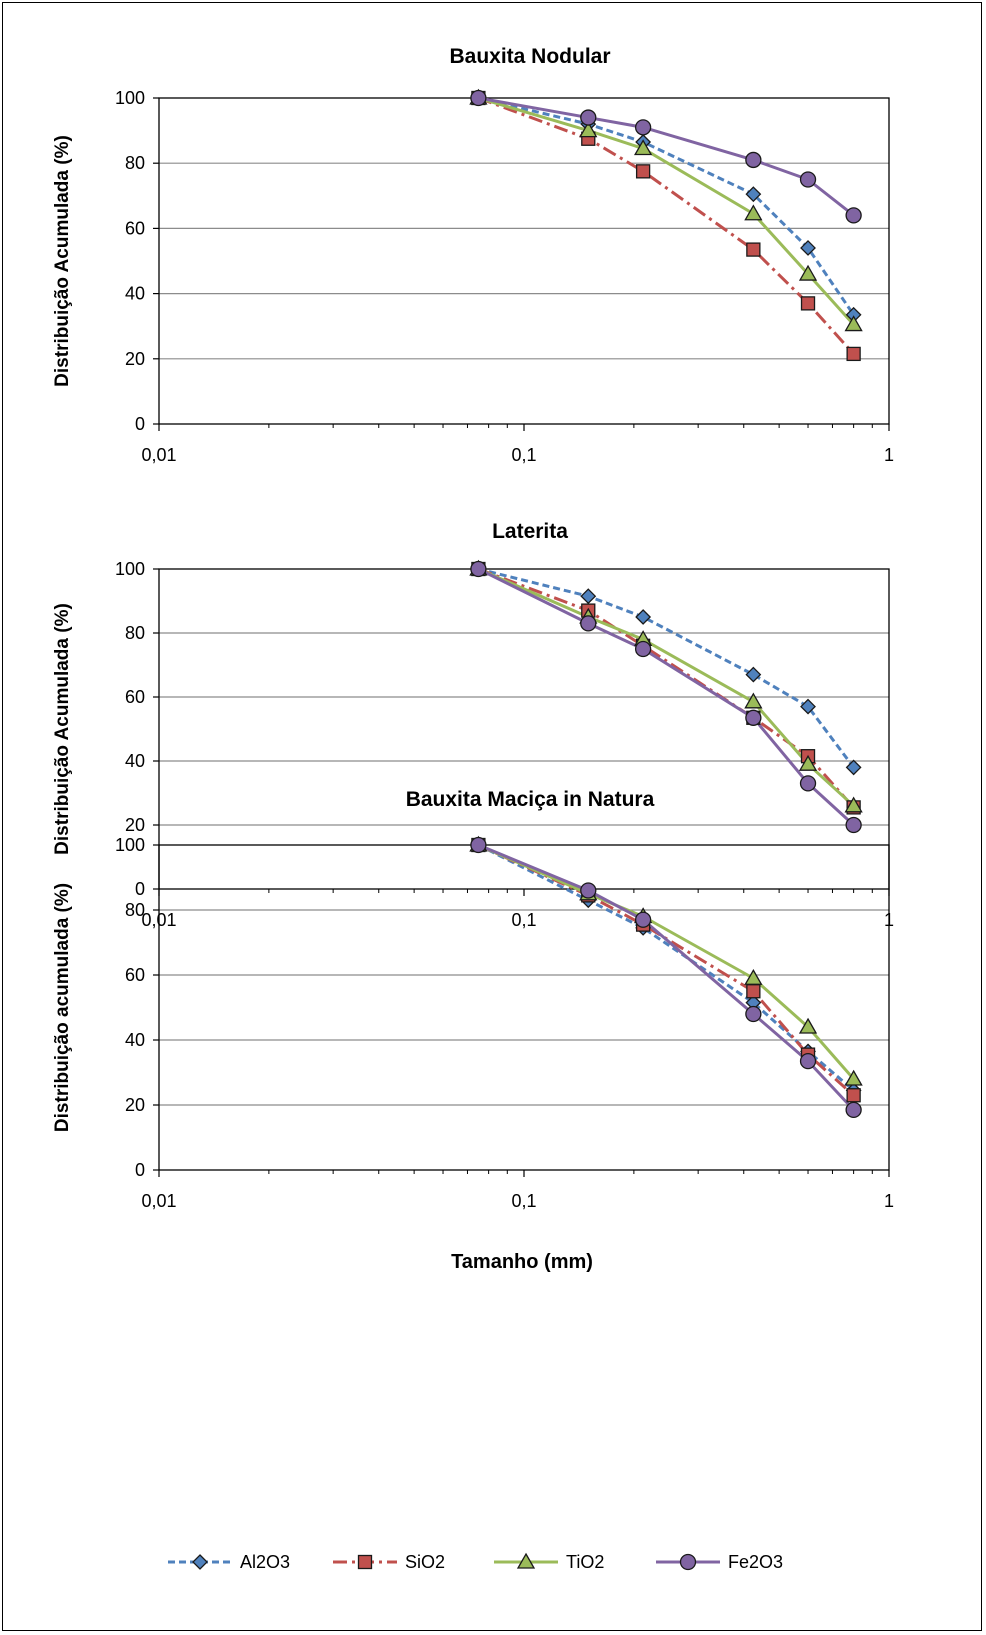  Describe the element at coordinates (755, 1562) in the screenshot. I see `legend-label-fe2o3: Fe2O3` at that location.